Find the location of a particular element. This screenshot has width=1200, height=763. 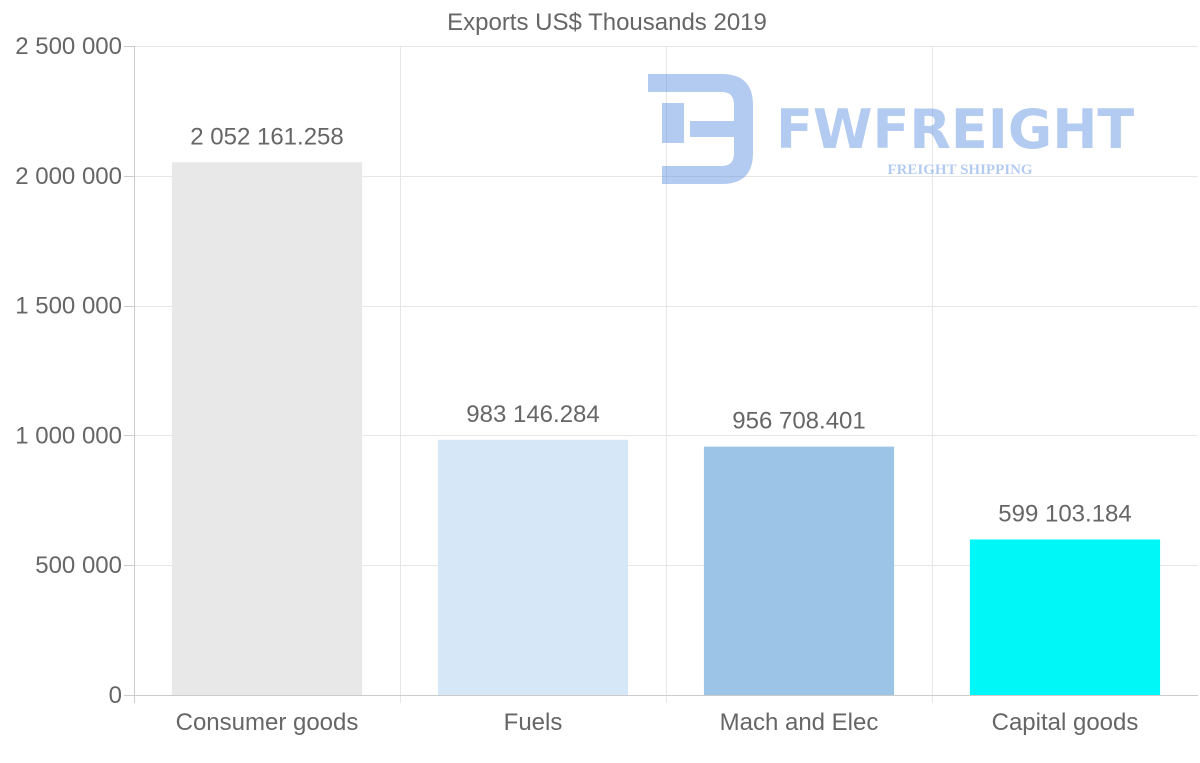

y-tick-label: 2 500 000 is located at coordinates (68, 46).